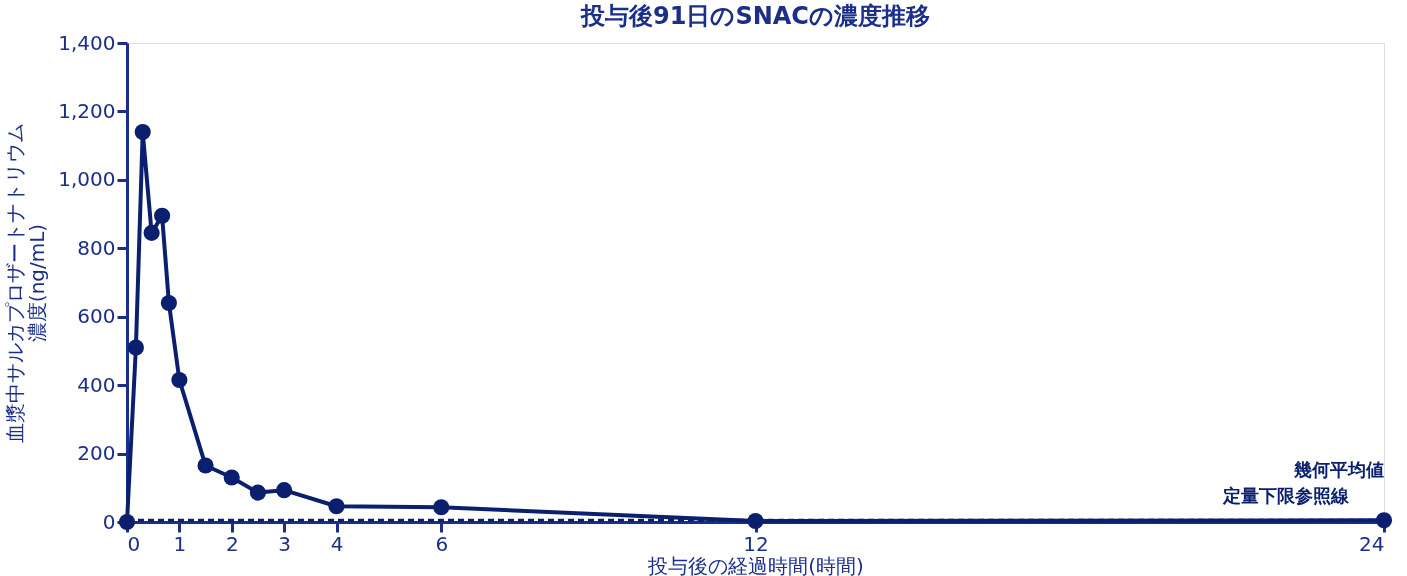  I want to click on y-tick-label: 800, so click(96, 247).